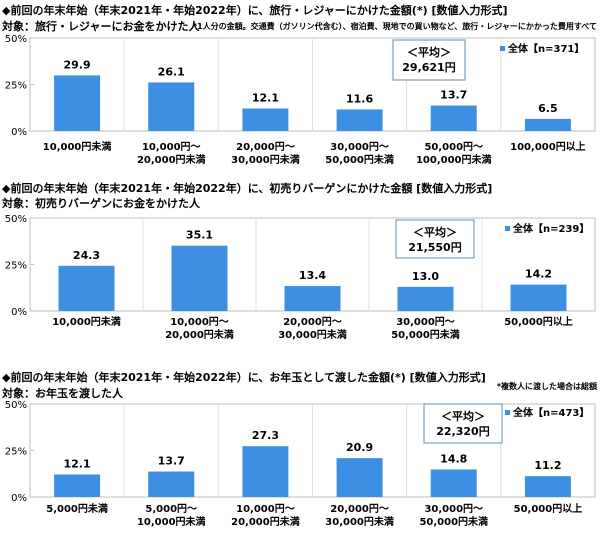  Describe the element at coordinates (548, 108) in the screenshot. I see `data-label: 6.5` at that location.